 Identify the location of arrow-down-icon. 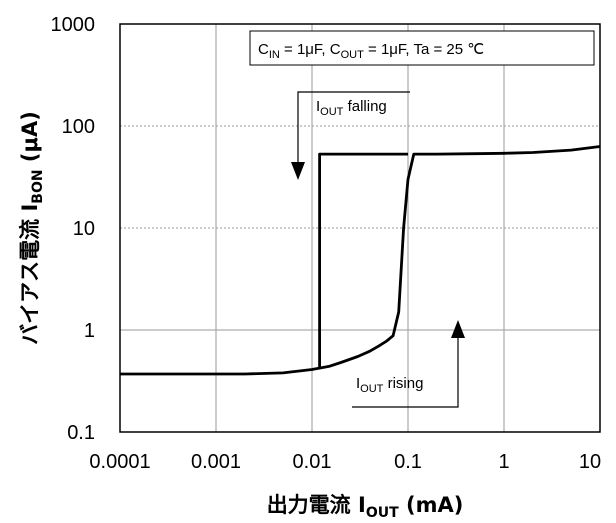
(298, 171).